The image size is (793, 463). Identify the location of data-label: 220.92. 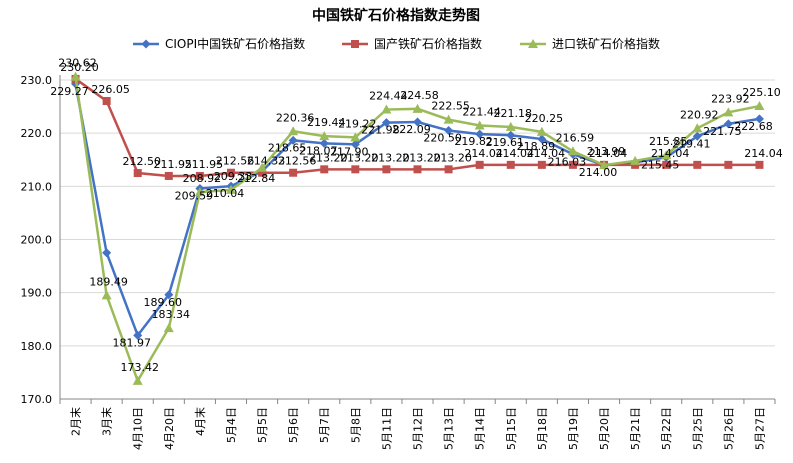
(699, 114).